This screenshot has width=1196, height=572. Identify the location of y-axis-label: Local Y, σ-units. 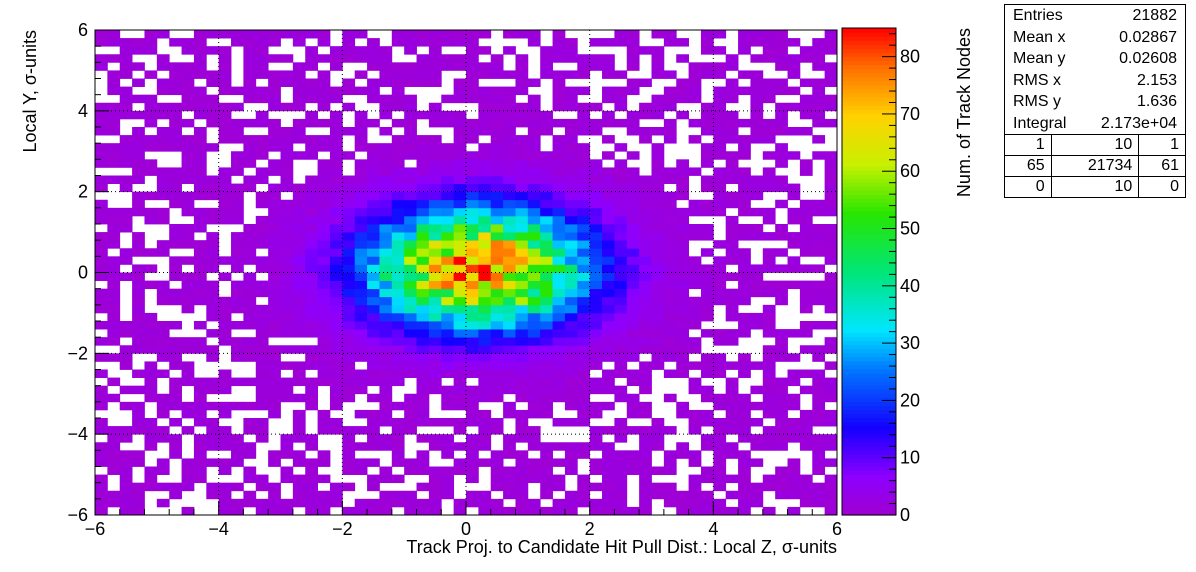
(30, 91).